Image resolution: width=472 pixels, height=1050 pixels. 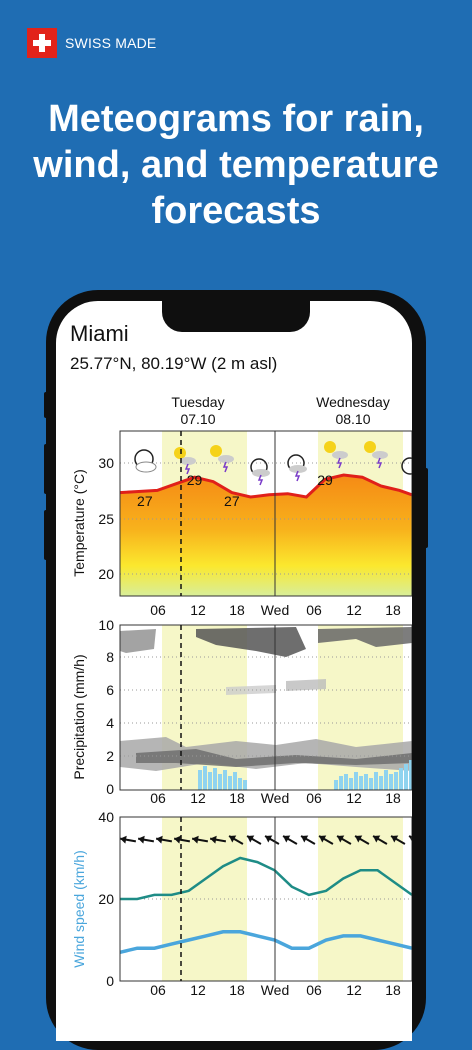 I want to click on moon-icon, so click(x=406, y=466).